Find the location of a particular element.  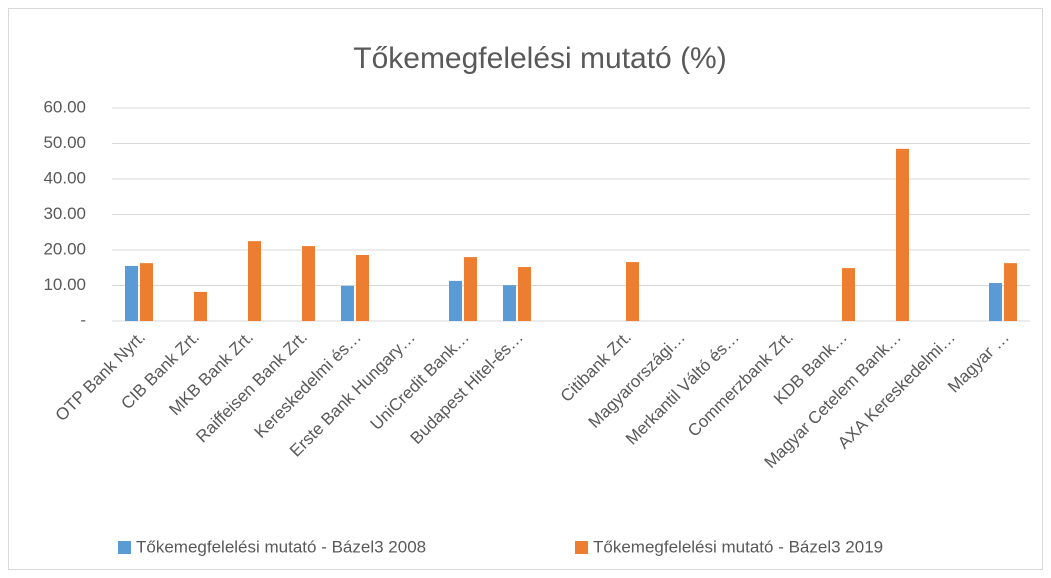

legend-label: Tőkemegfelelési mutató - Bázel3 2008 is located at coordinates (281, 546).